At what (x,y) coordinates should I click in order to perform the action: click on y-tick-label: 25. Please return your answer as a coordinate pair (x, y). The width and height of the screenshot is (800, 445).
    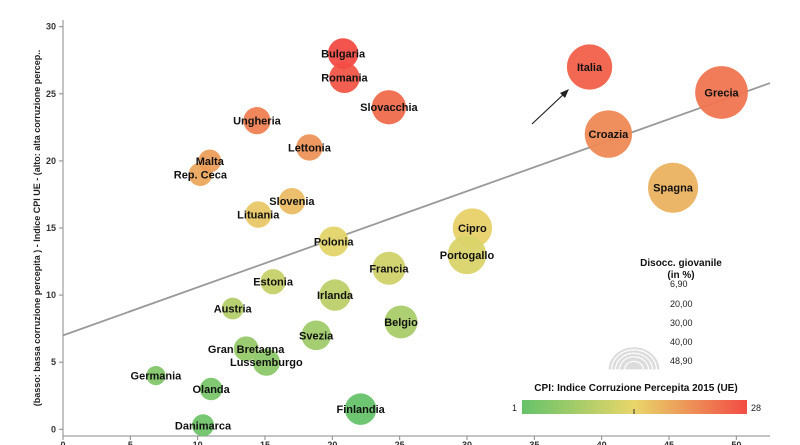
    Looking at the image, I should click on (51, 94).